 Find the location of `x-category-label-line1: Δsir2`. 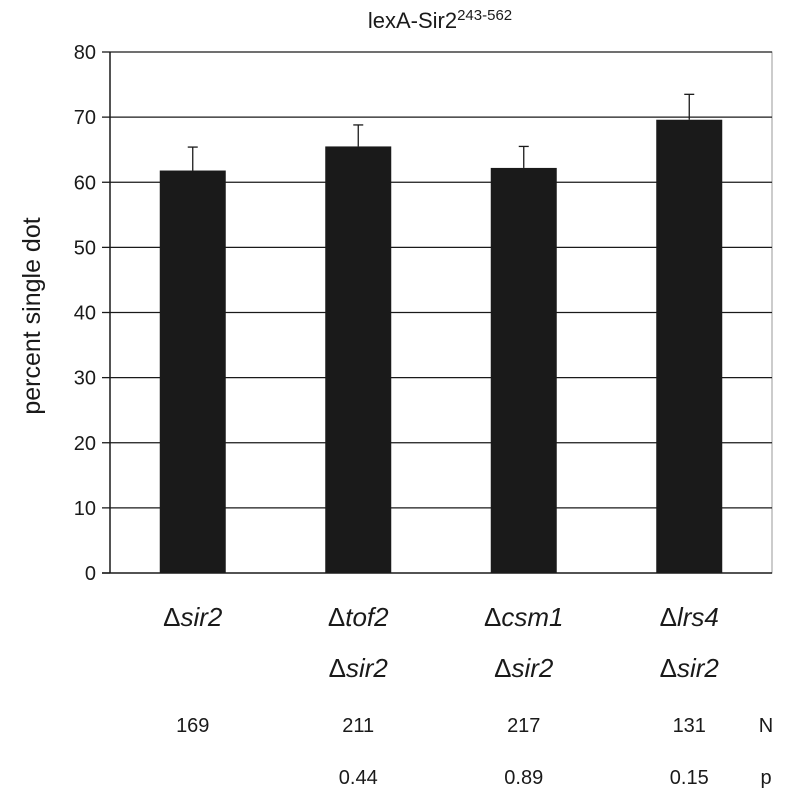

x-category-label-line1: Δsir2 is located at coordinates (193, 617).